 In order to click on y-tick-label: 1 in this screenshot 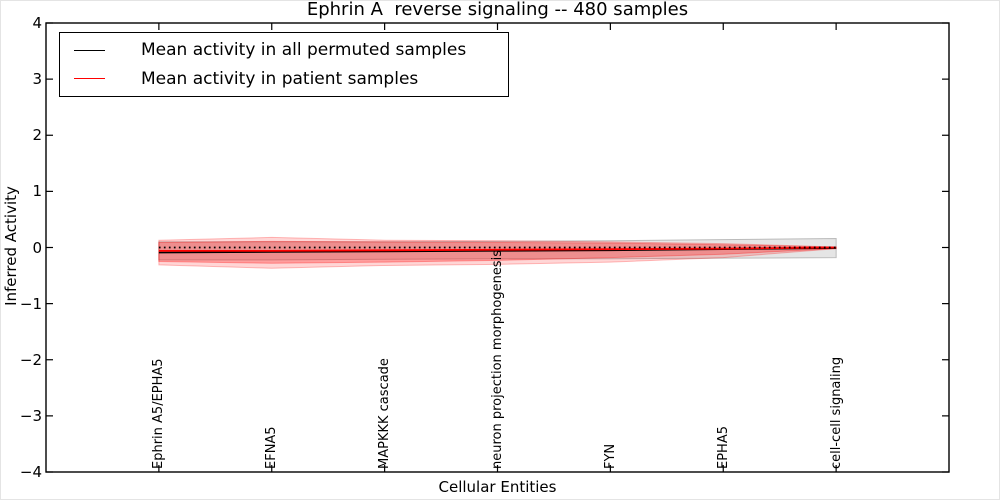, I will do `click(37, 191)`.